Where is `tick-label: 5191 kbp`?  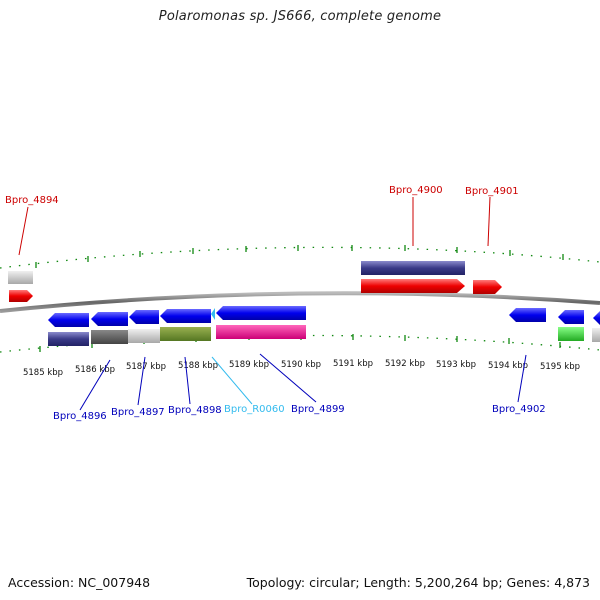 tick-label: 5191 kbp is located at coordinates (353, 364).